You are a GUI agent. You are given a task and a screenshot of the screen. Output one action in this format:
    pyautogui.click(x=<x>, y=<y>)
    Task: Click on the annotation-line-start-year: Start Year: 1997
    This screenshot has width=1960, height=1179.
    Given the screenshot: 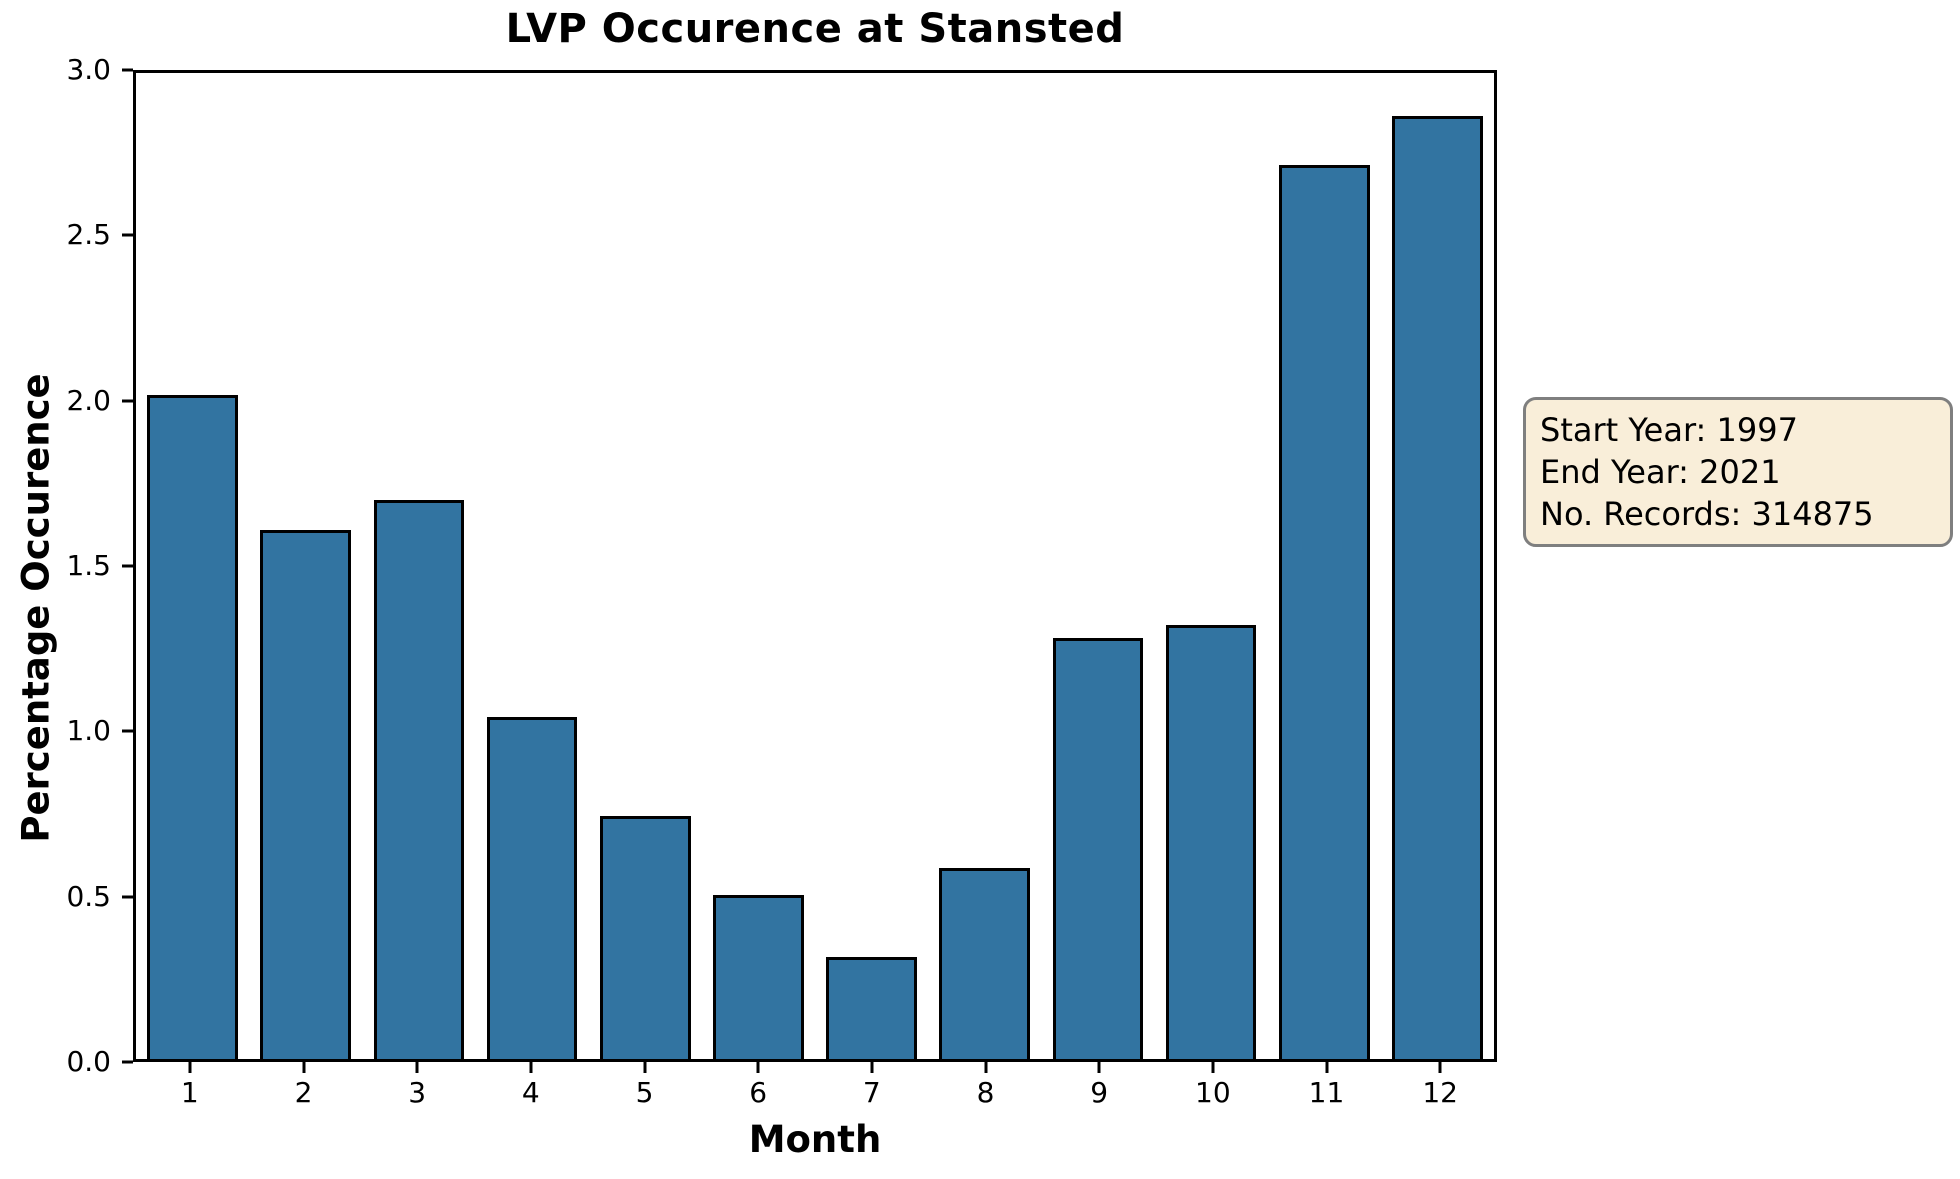 What is the action you would take?
    pyautogui.click(x=1669, y=430)
    